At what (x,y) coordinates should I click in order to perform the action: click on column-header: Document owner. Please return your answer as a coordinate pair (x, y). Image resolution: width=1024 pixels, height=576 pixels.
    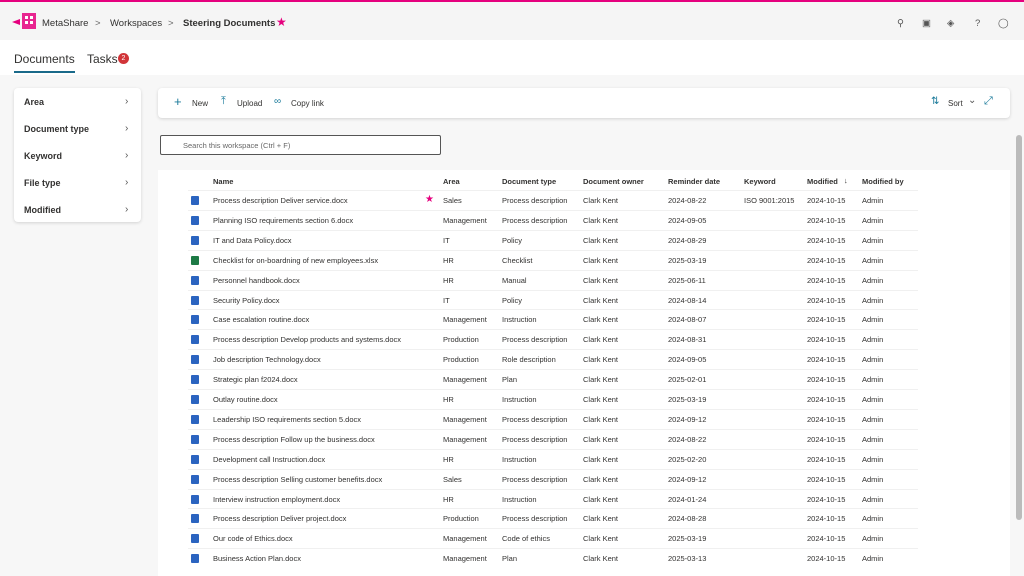
    Looking at the image, I should click on (613, 181).